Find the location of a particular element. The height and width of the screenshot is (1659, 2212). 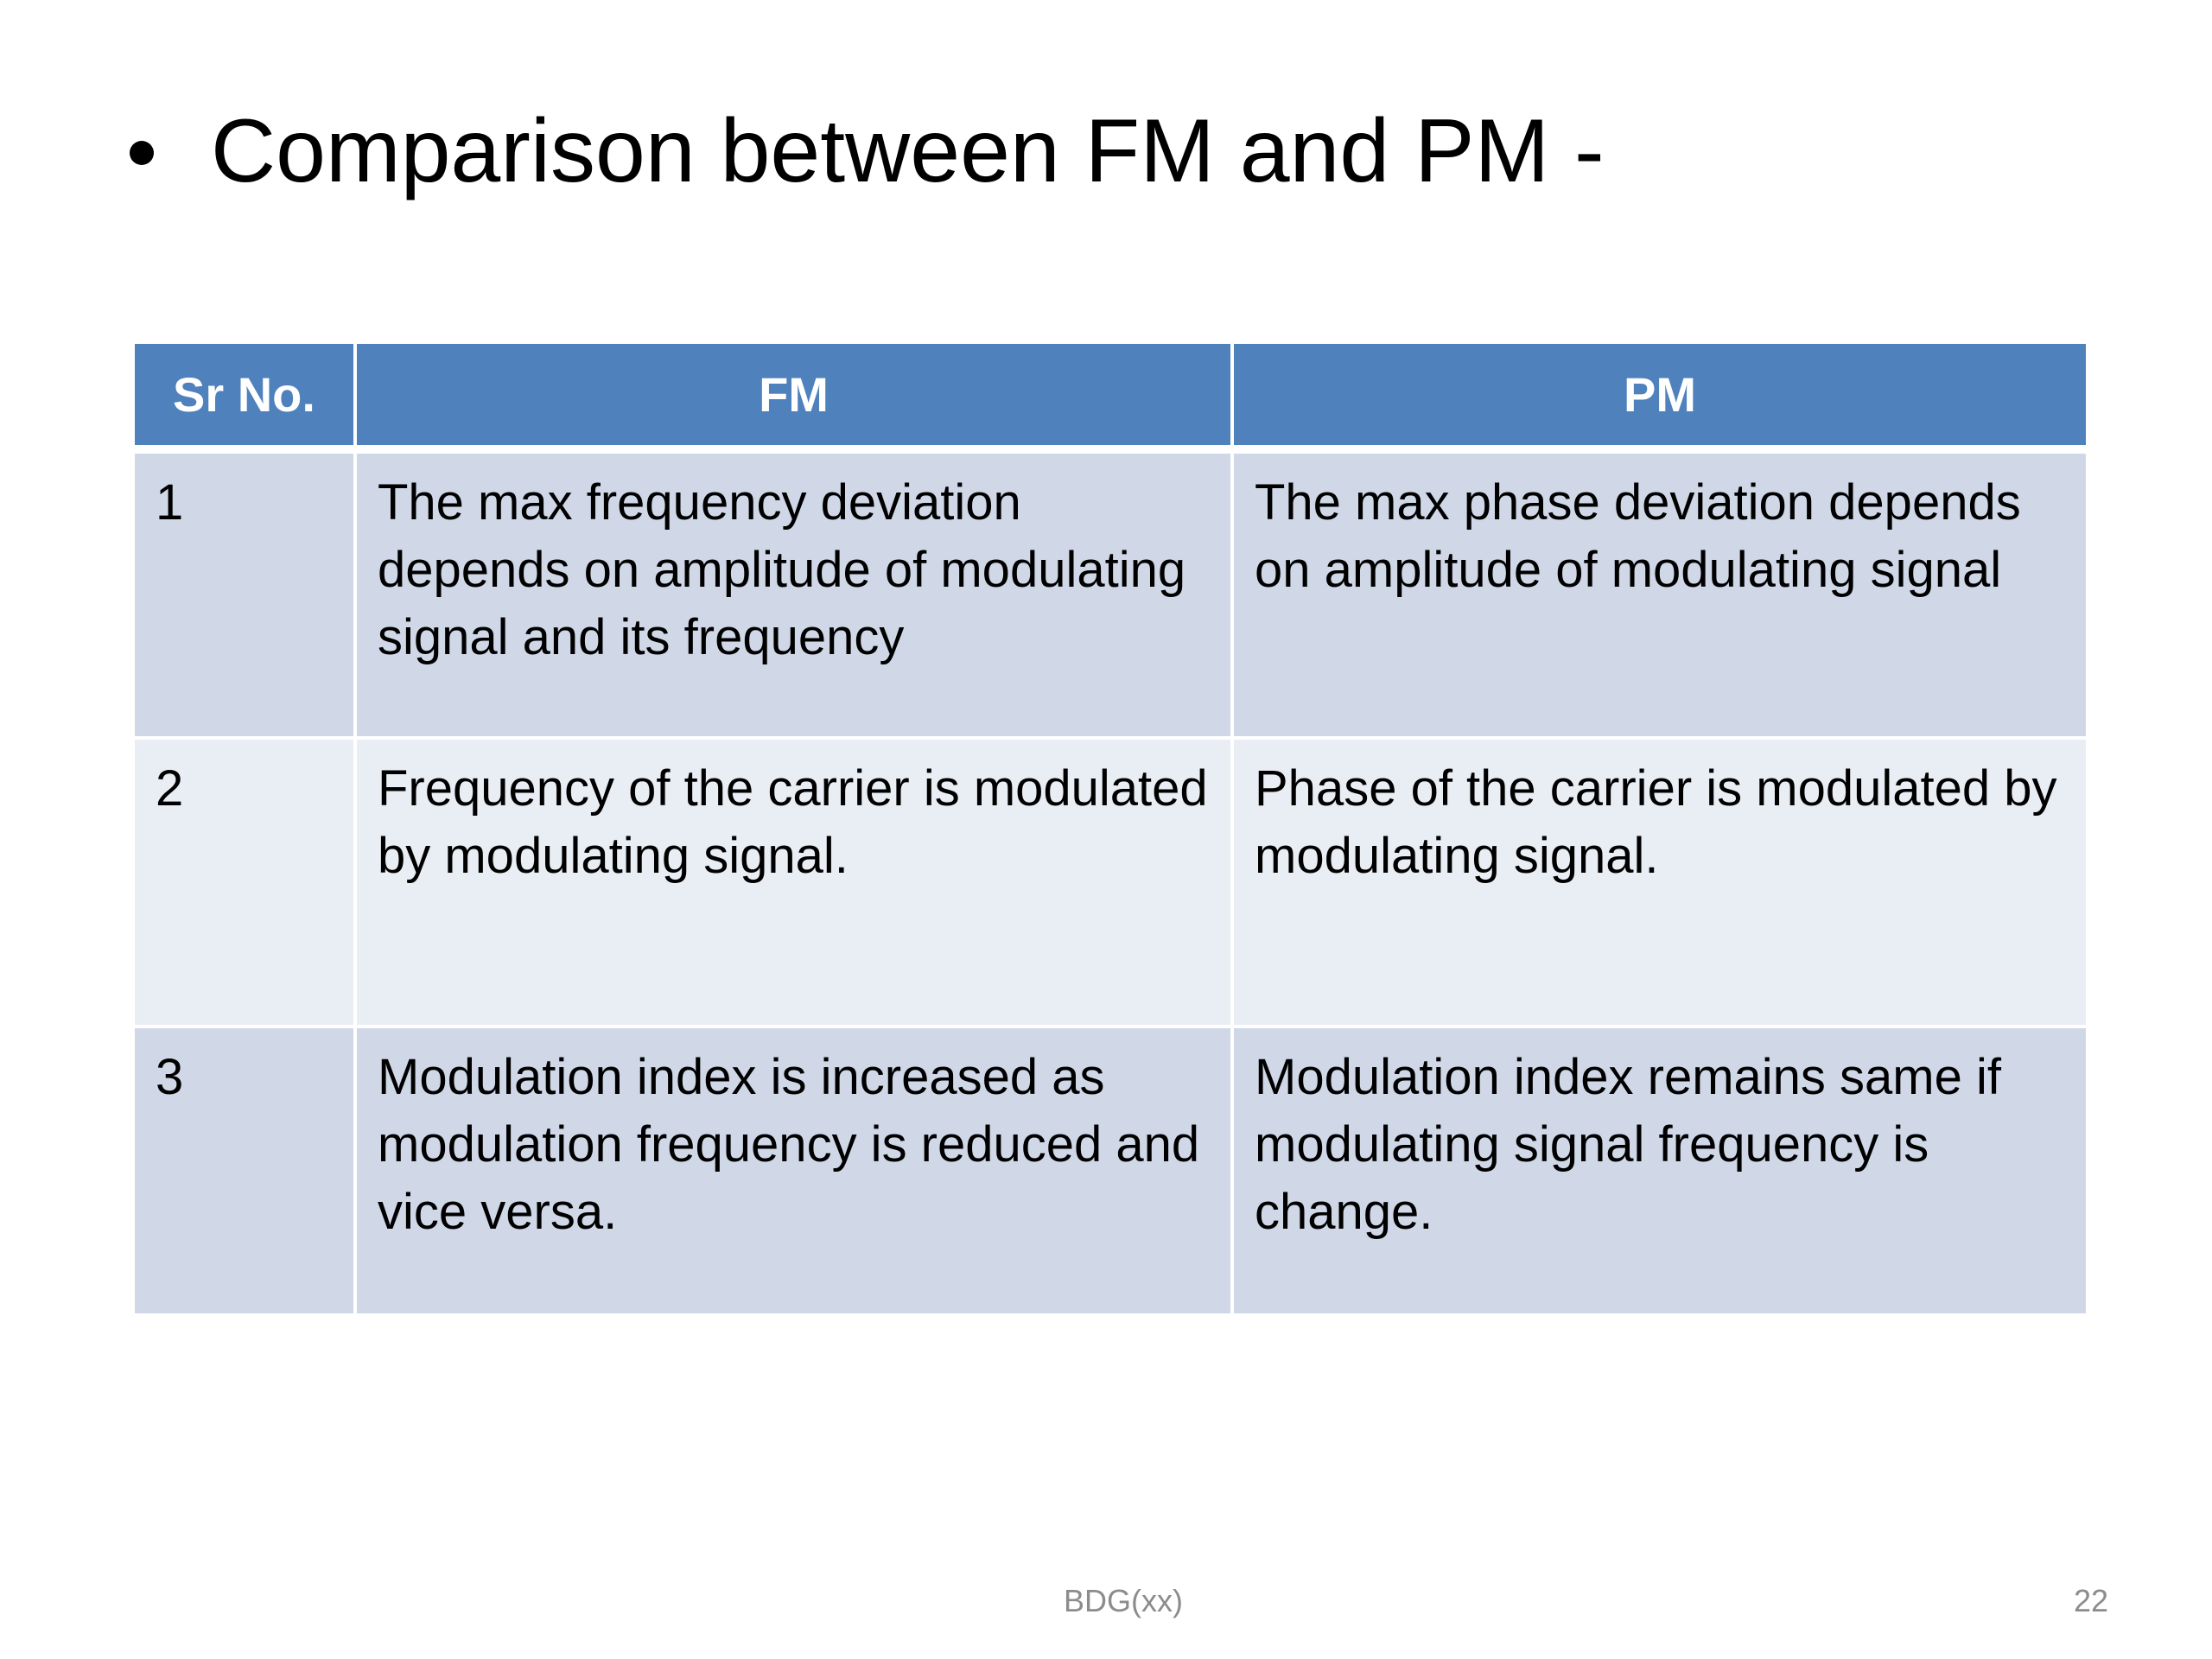

table-header-row: Sr No. FM PM is located at coordinates (1110, 395).